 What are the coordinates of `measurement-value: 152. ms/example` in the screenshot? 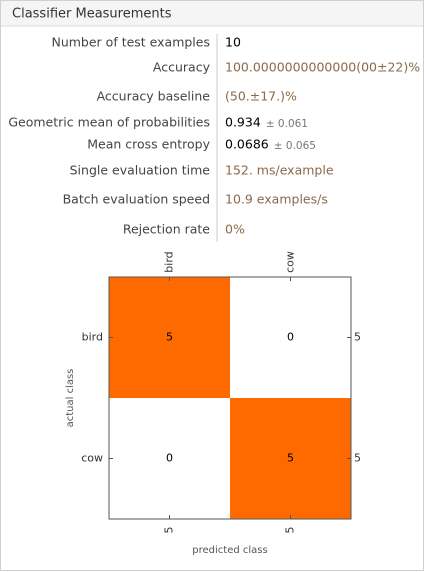 It's located at (279, 170).